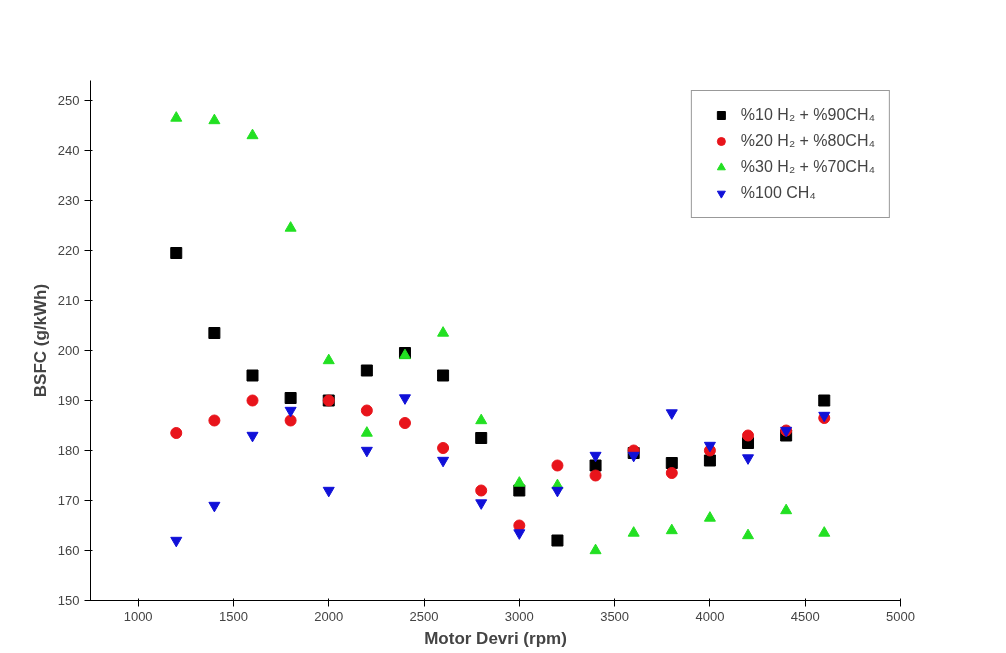  Describe the element at coordinates (329, 616) in the screenshot. I see `x-tick-label: 2000` at that location.